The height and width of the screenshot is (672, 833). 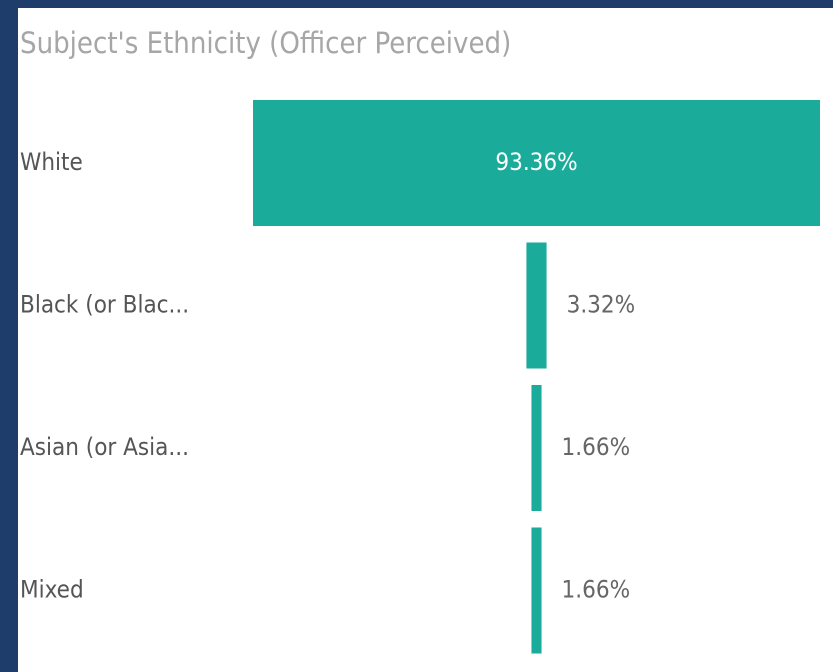 I want to click on chart-title: Subject's Ethnicity (Officer Perceived), so click(x=265, y=43).